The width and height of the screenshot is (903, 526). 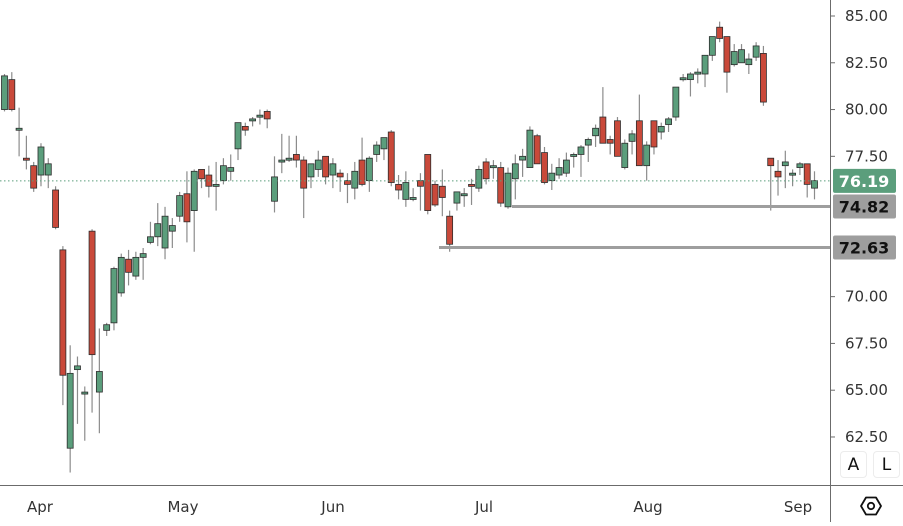 What do you see at coordinates (886, 464) in the screenshot?
I see `log-scale-button: L` at bounding box center [886, 464].